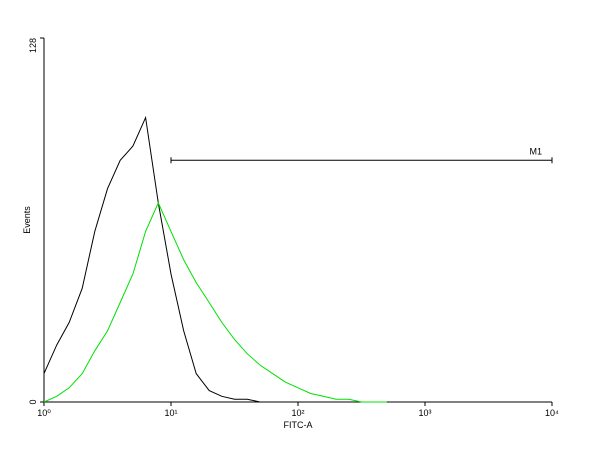 The width and height of the screenshot is (600, 457). Describe the element at coordinates (27, 220) in the screenshot. I see `y-axis-label: Events` at that location.